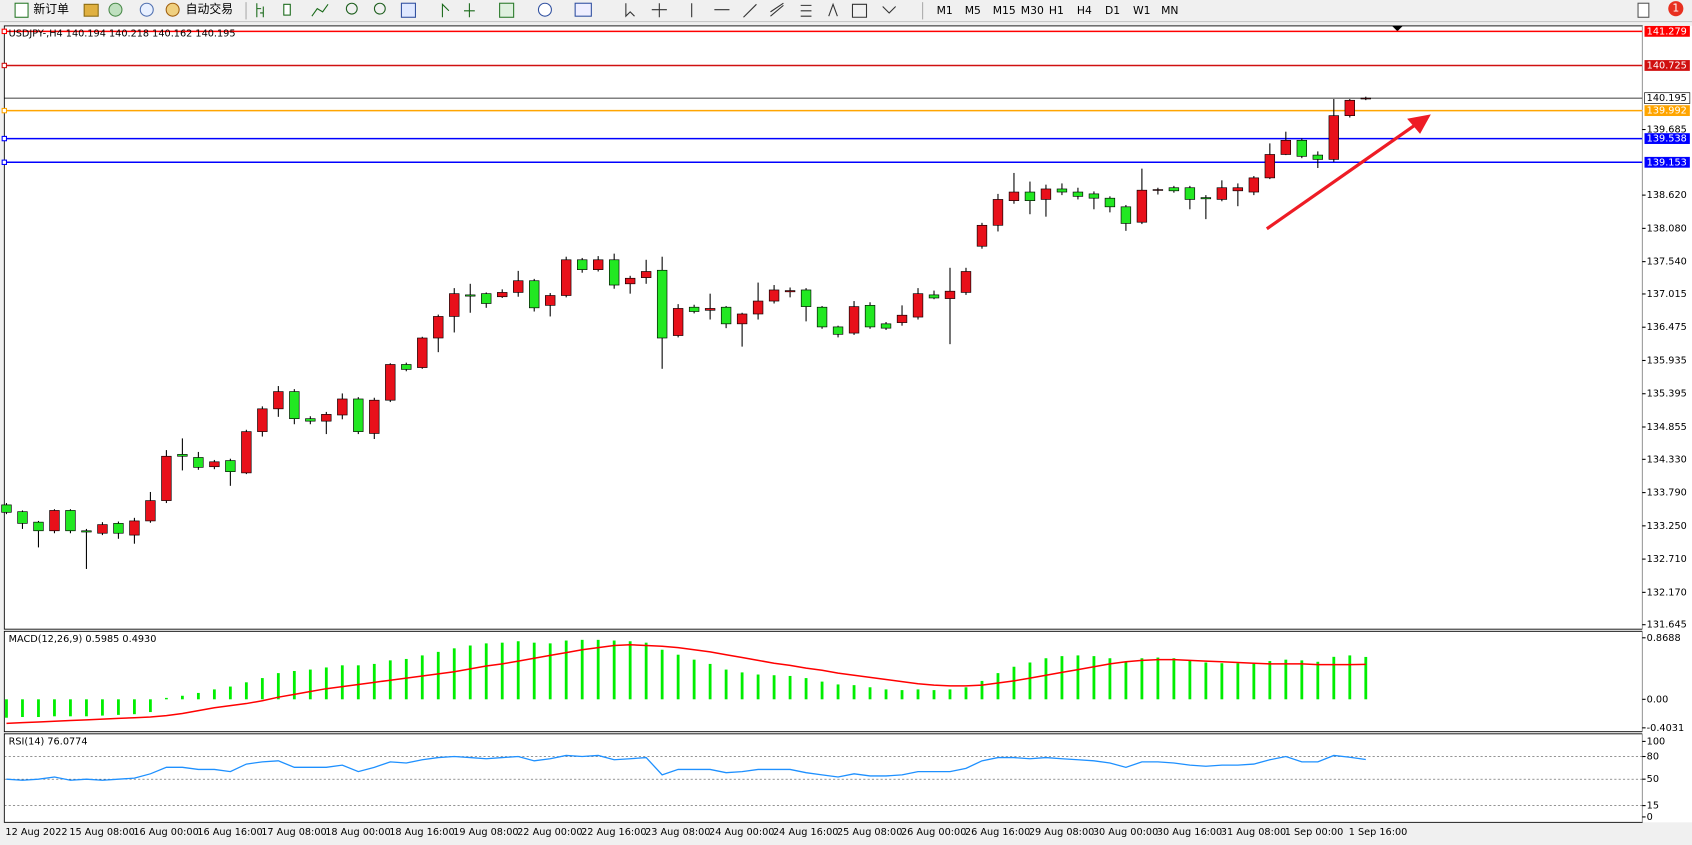  What do you see at coordinates (630, 10) in the screenshot?
I see `cursor-tool` at bounding box center [630, 10].